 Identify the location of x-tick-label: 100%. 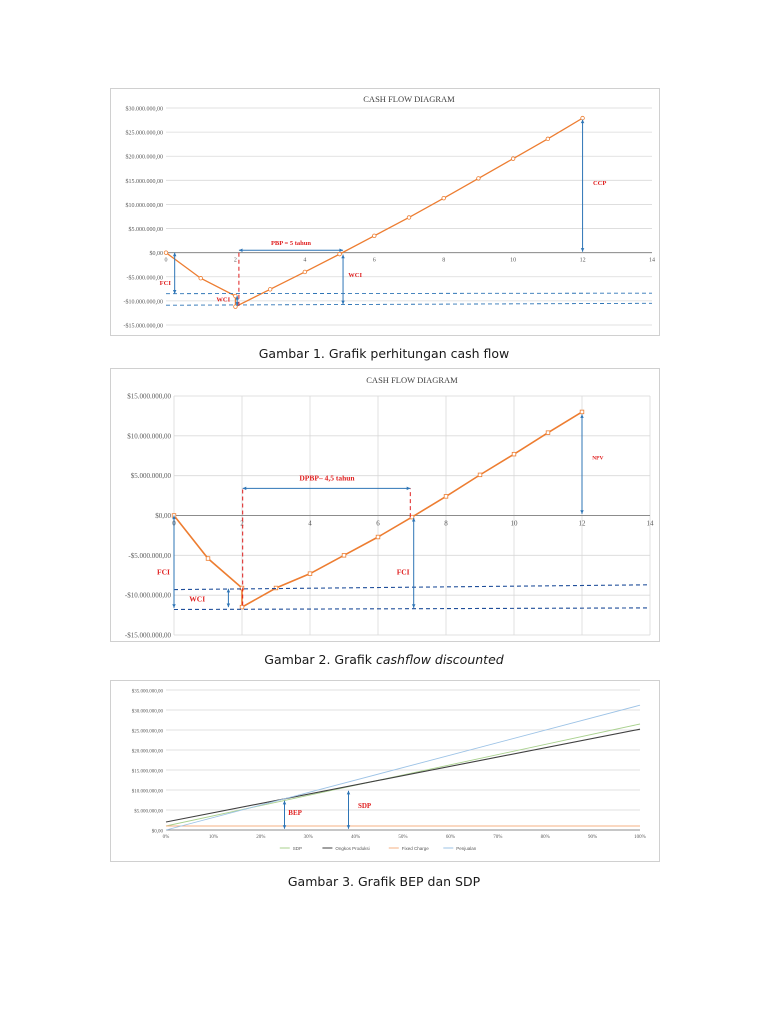
(640, 837).